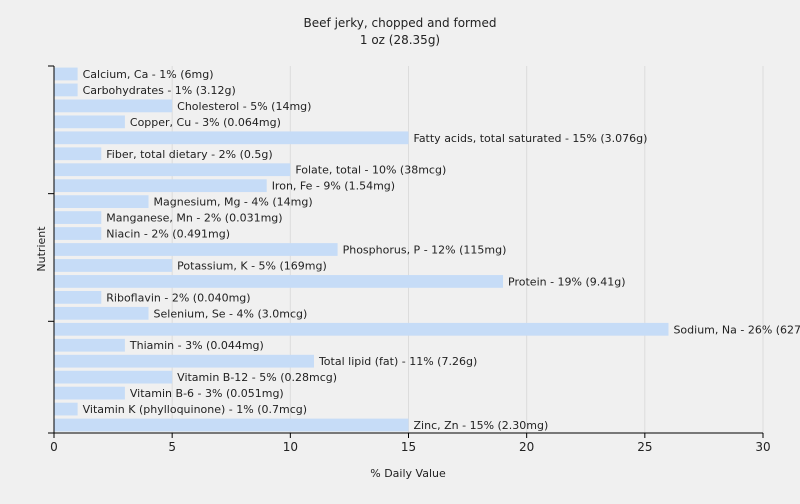 Image resolution: width=800 pixels, height=504 pixels. Describe the element at coordinates (762, 447) in the screenshot. I see `x-tick-label-6: 30` at that location.